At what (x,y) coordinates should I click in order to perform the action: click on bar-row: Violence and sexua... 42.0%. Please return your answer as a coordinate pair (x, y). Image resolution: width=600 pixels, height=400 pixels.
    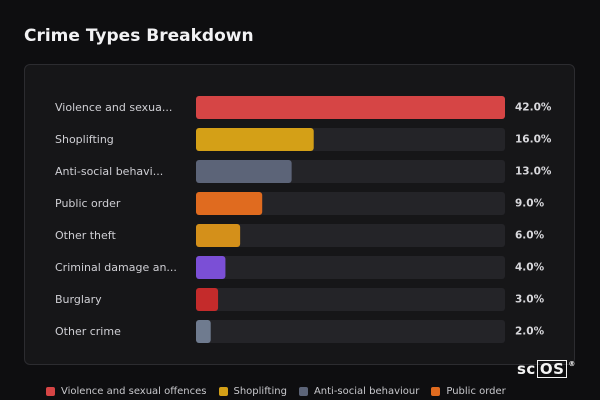
    Looking at the image, I should click on (303, 107).